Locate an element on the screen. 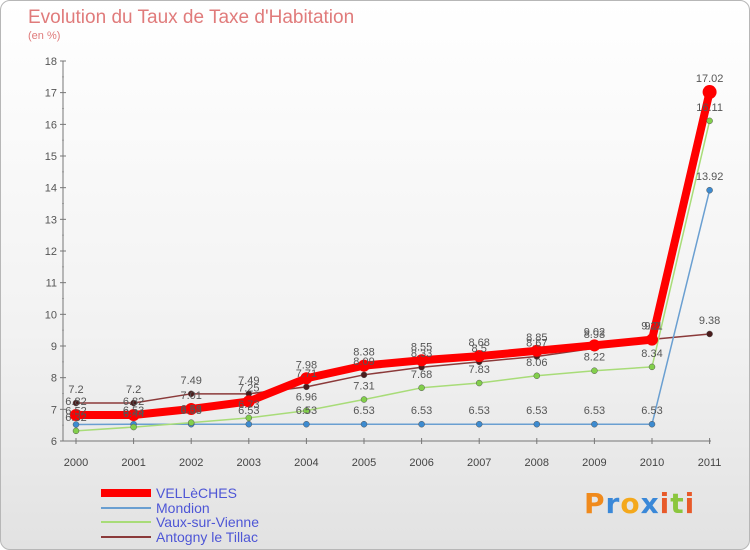  data-label: 7.71 is located at coordinates (306, 374).